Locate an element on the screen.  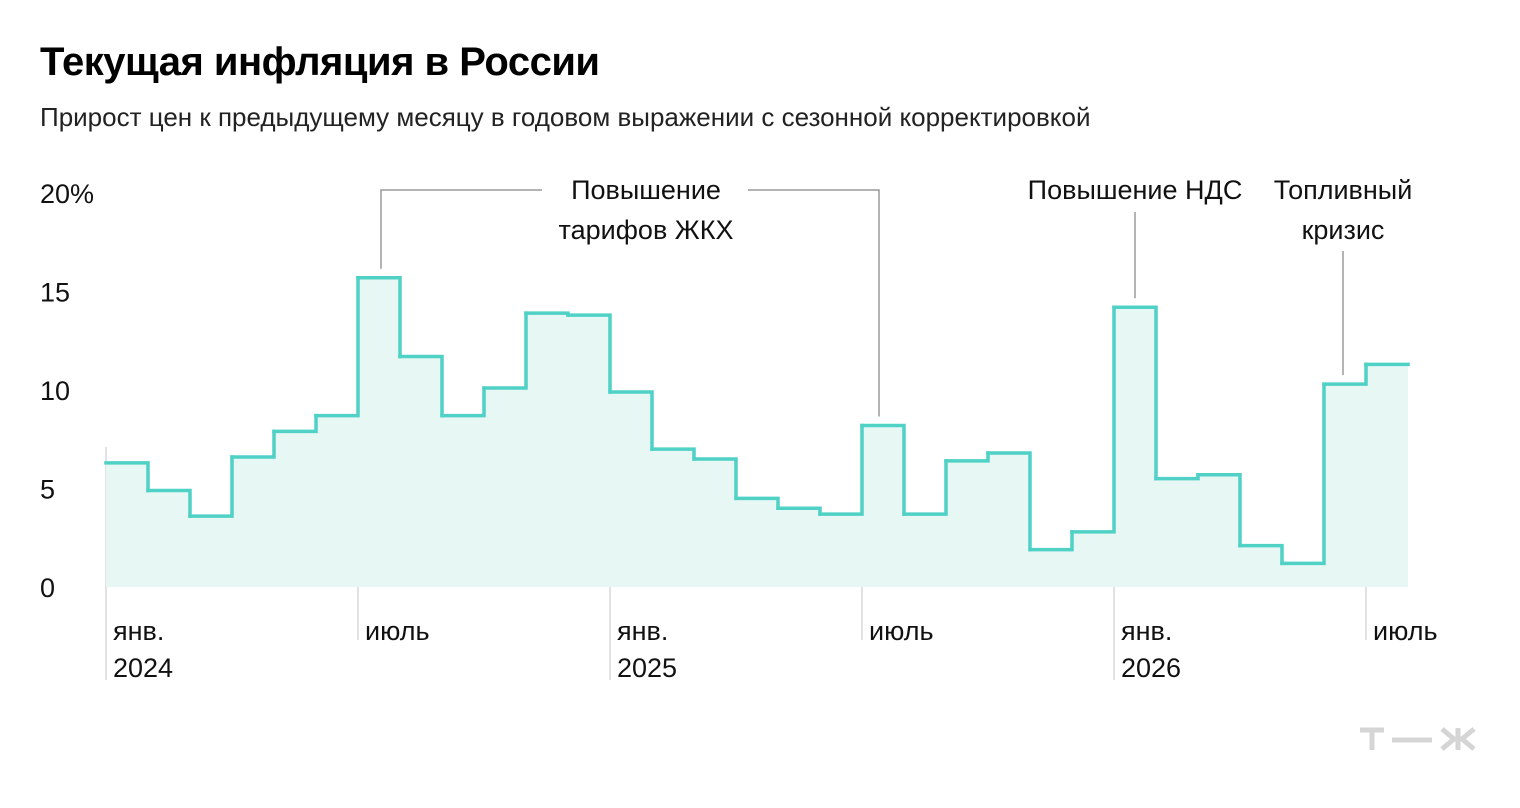
y-tick-label: 10 is located at coordinates (55, 391).